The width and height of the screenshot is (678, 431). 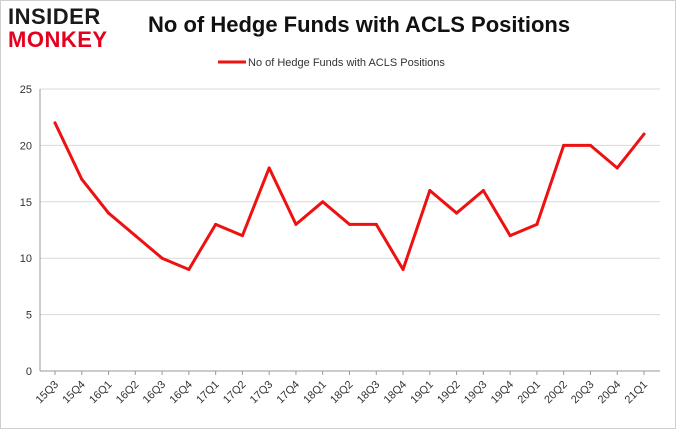 I want to click on insider-monkey-logo: INSIDER MONKEY, so click(x=69, y=28).